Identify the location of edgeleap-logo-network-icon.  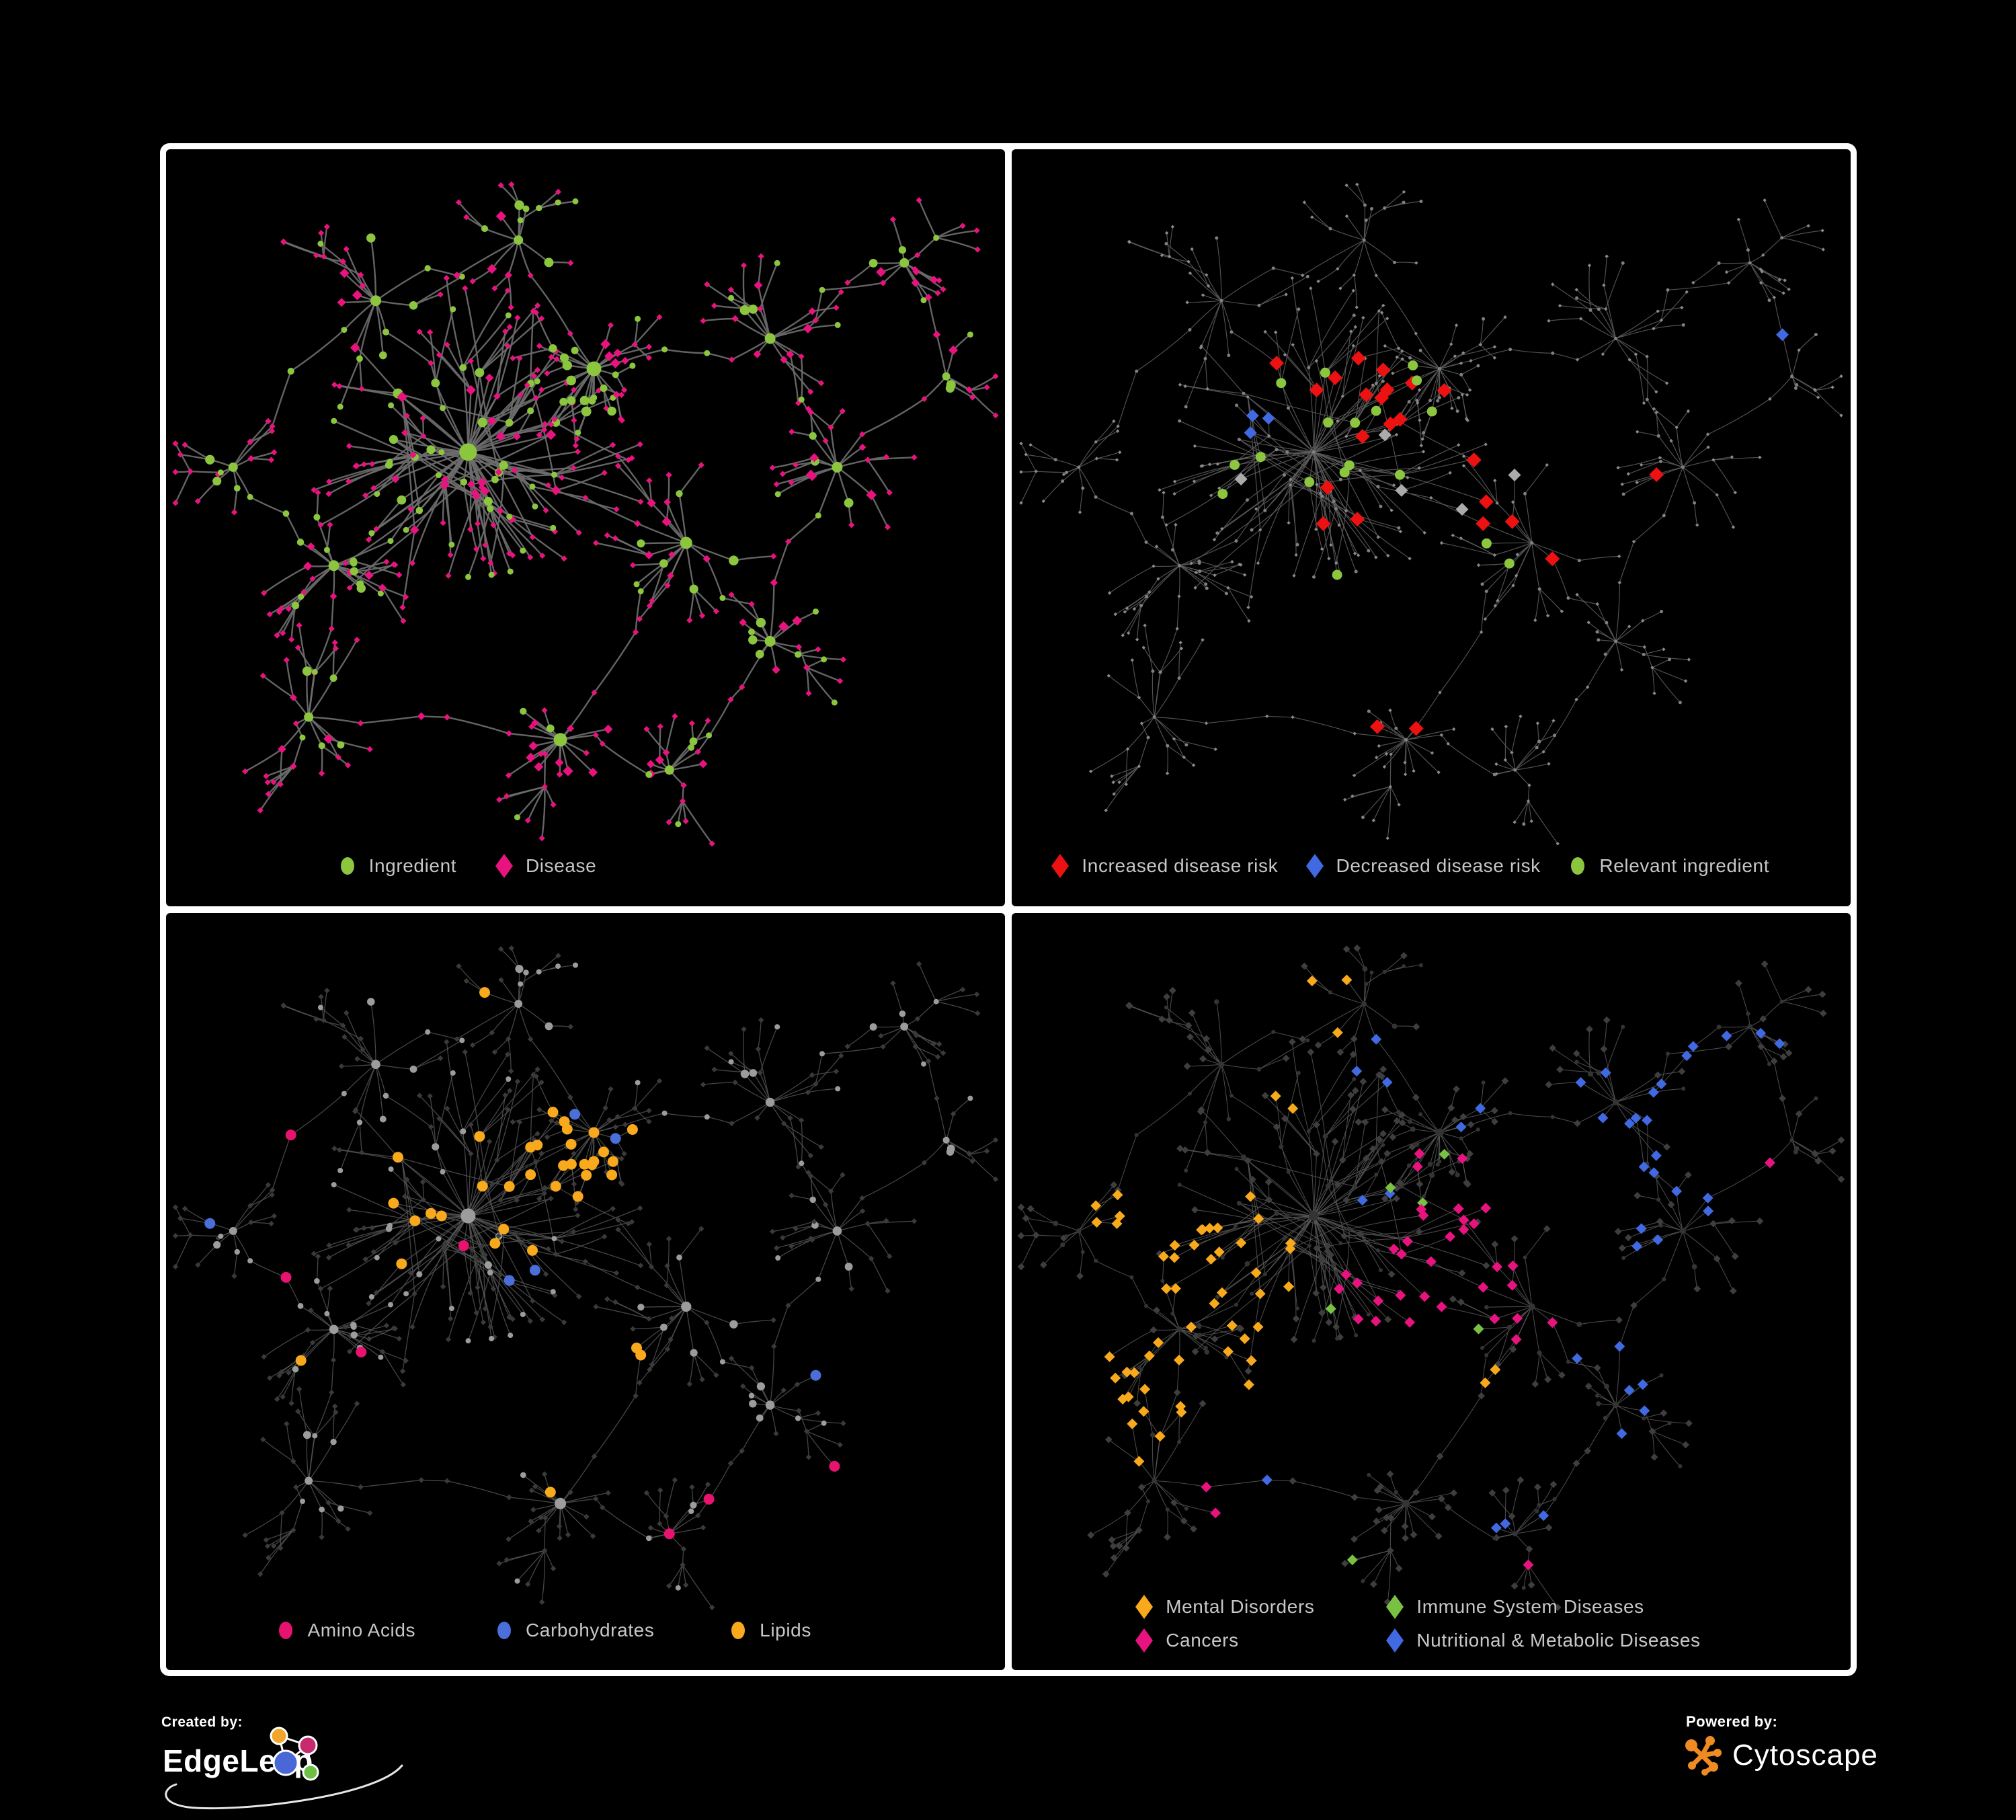
(294, 1754).